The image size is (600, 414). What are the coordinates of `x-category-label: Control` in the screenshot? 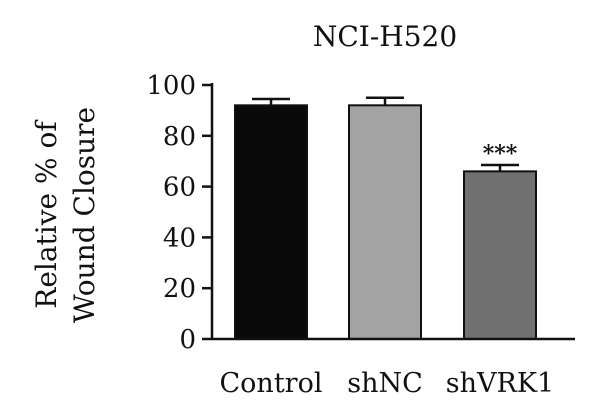 It's located at (271, 383).